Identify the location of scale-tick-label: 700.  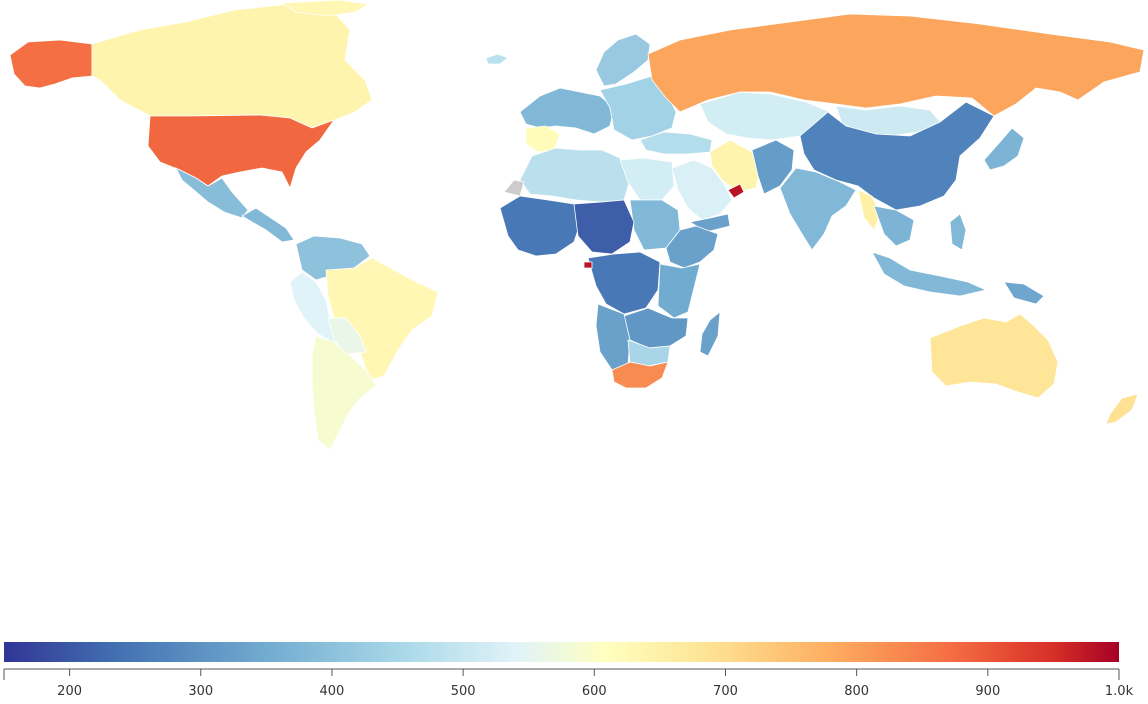
(725, 691).